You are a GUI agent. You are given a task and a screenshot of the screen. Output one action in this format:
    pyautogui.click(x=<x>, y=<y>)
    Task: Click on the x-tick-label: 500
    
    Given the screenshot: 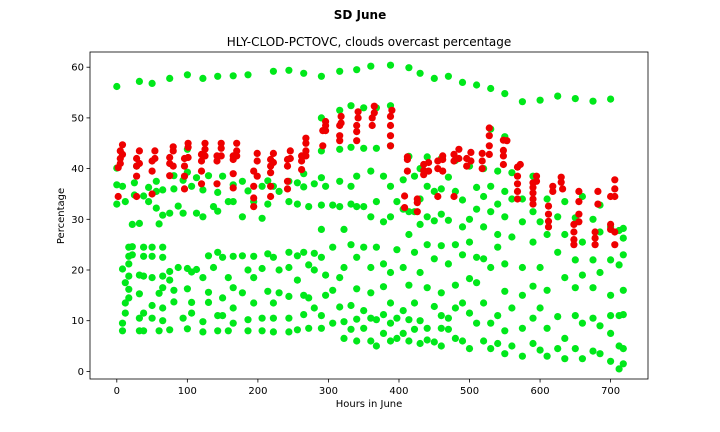 What is the action you would take?
    pyautogui.click(x=469, y=391)
    